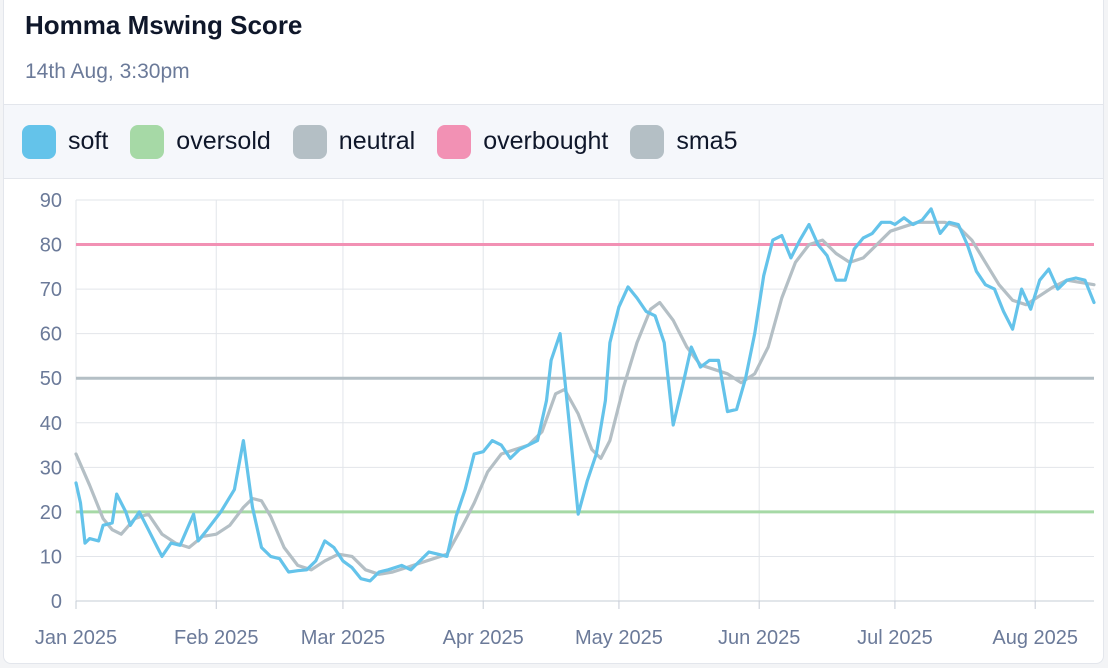 This screenshot has width=1108, height=668. I want to click on legend-item-sma5: sma5, so click(684, 141).